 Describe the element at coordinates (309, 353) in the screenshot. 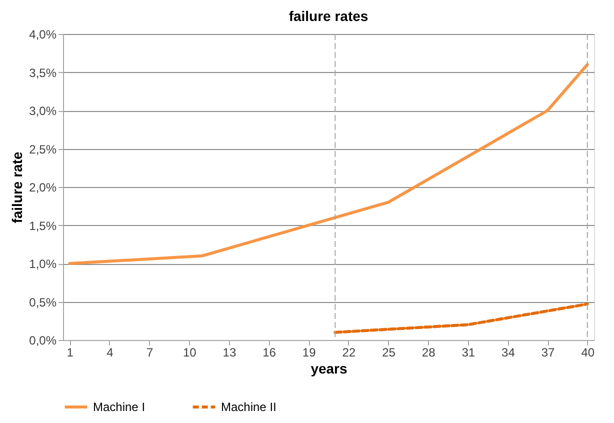

I see `x-tick-label: 19` at that location.